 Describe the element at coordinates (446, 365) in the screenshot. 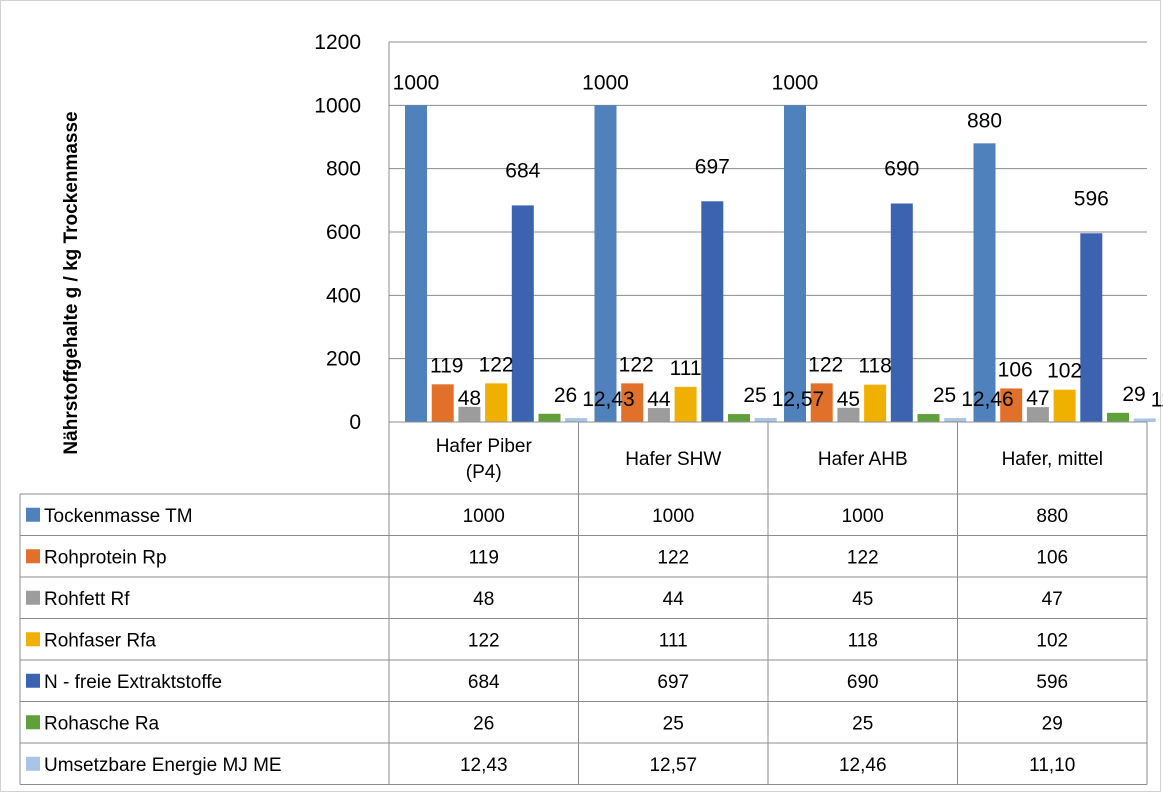

I see `data-label: 119` at that location.